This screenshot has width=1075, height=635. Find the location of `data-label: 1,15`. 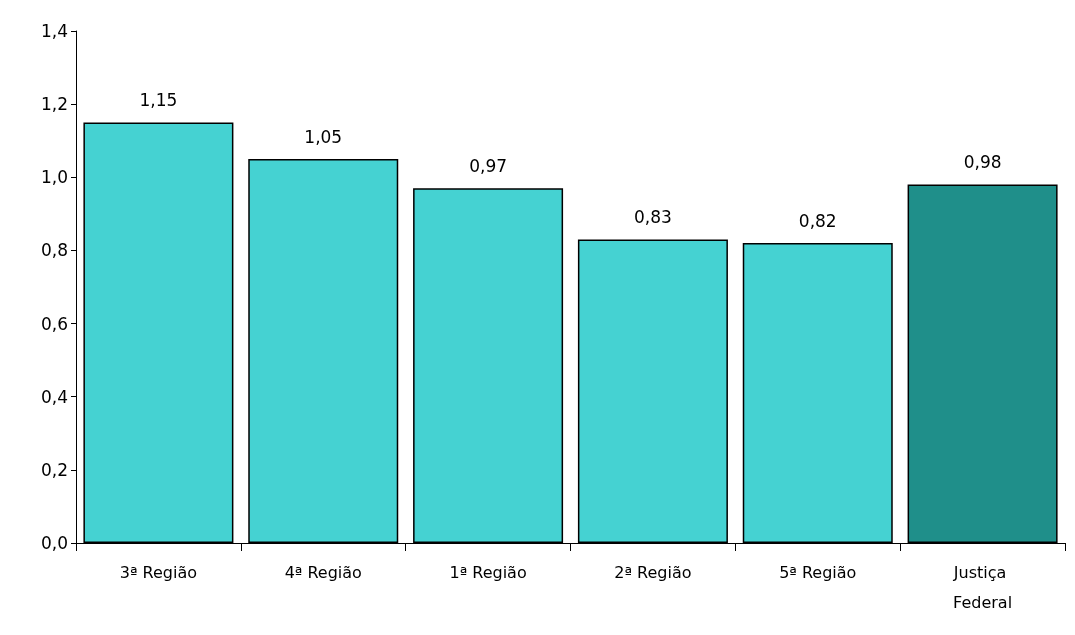

data-label: 1,15 is located at coordinates (158, 99).